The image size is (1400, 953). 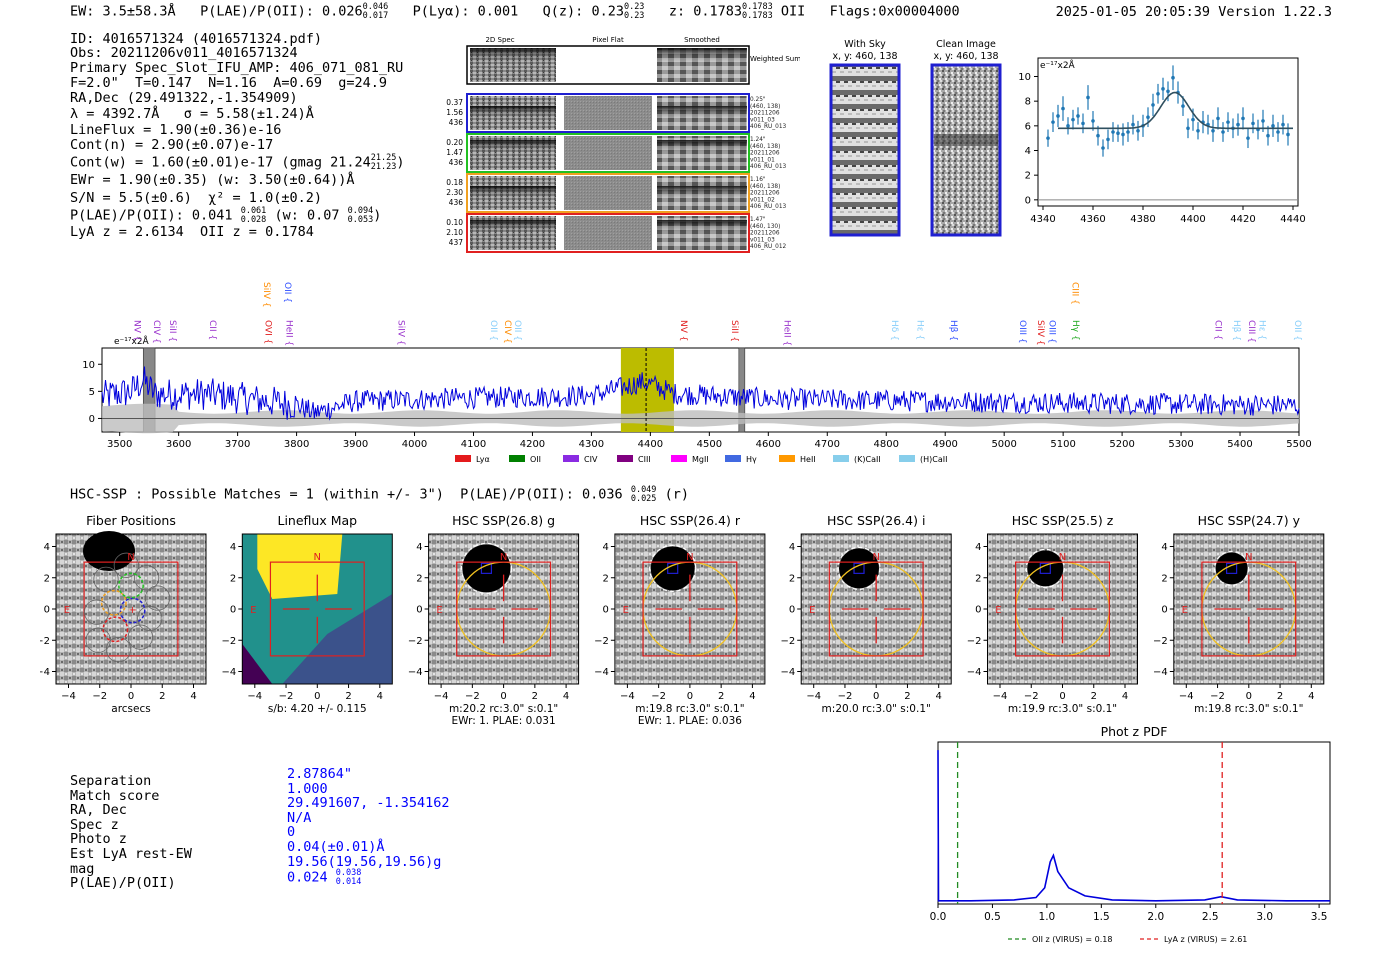 I want to click on pz-curve, so click(x=1133, y=826).